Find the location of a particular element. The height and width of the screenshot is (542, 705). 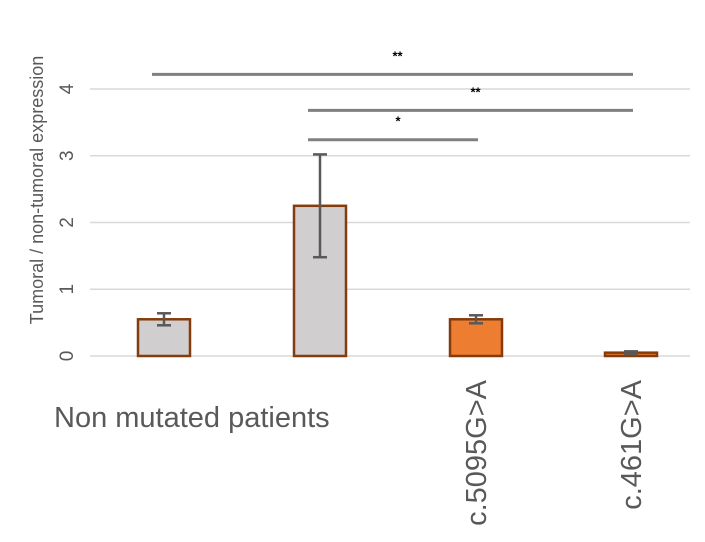

y-tick-label-1: 1 is located at coordinates (67, 289).